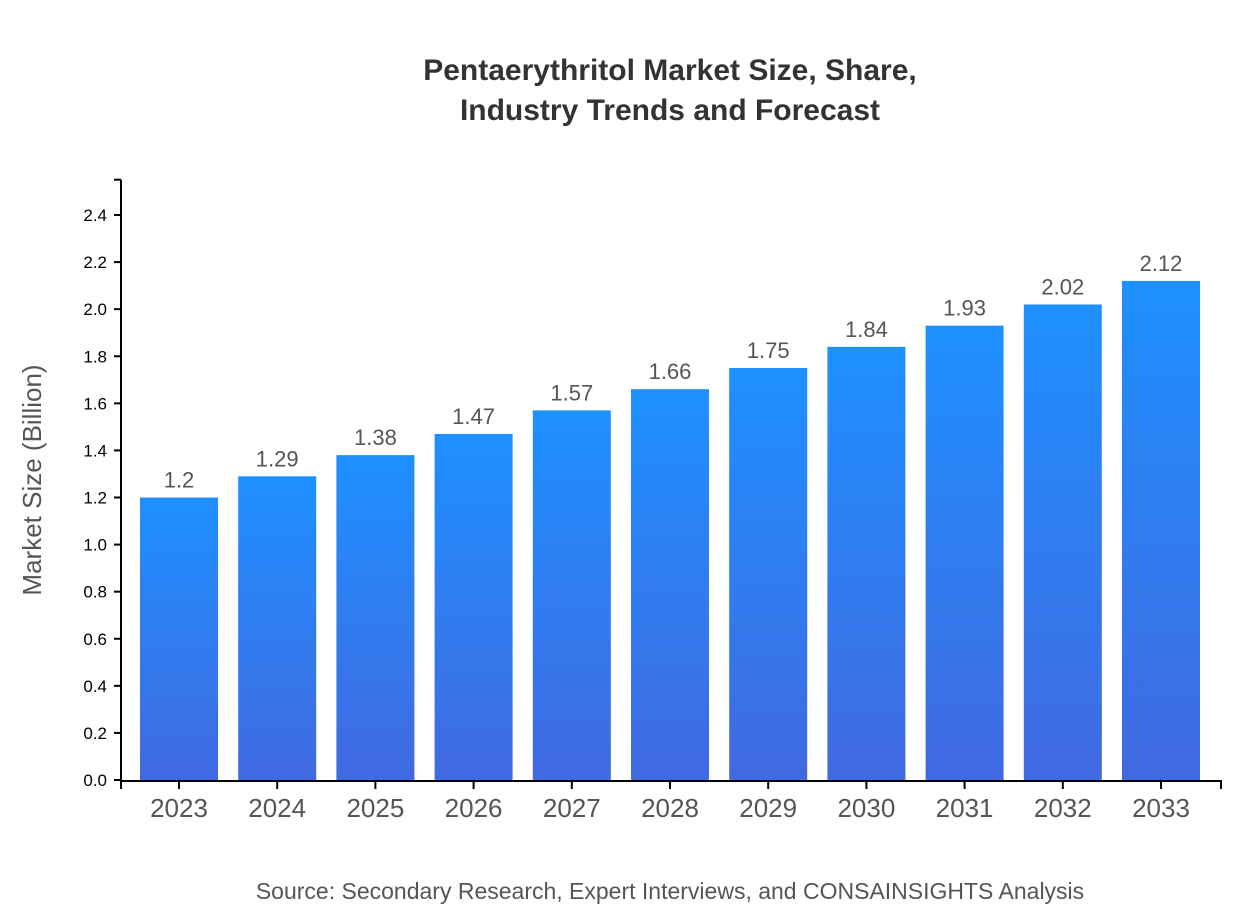 Image resolution: width=1260 pixels, height=920 pixels. Describe the element at coordinates (571, 595) in the screenshot. I see `bar-2027` at that location.